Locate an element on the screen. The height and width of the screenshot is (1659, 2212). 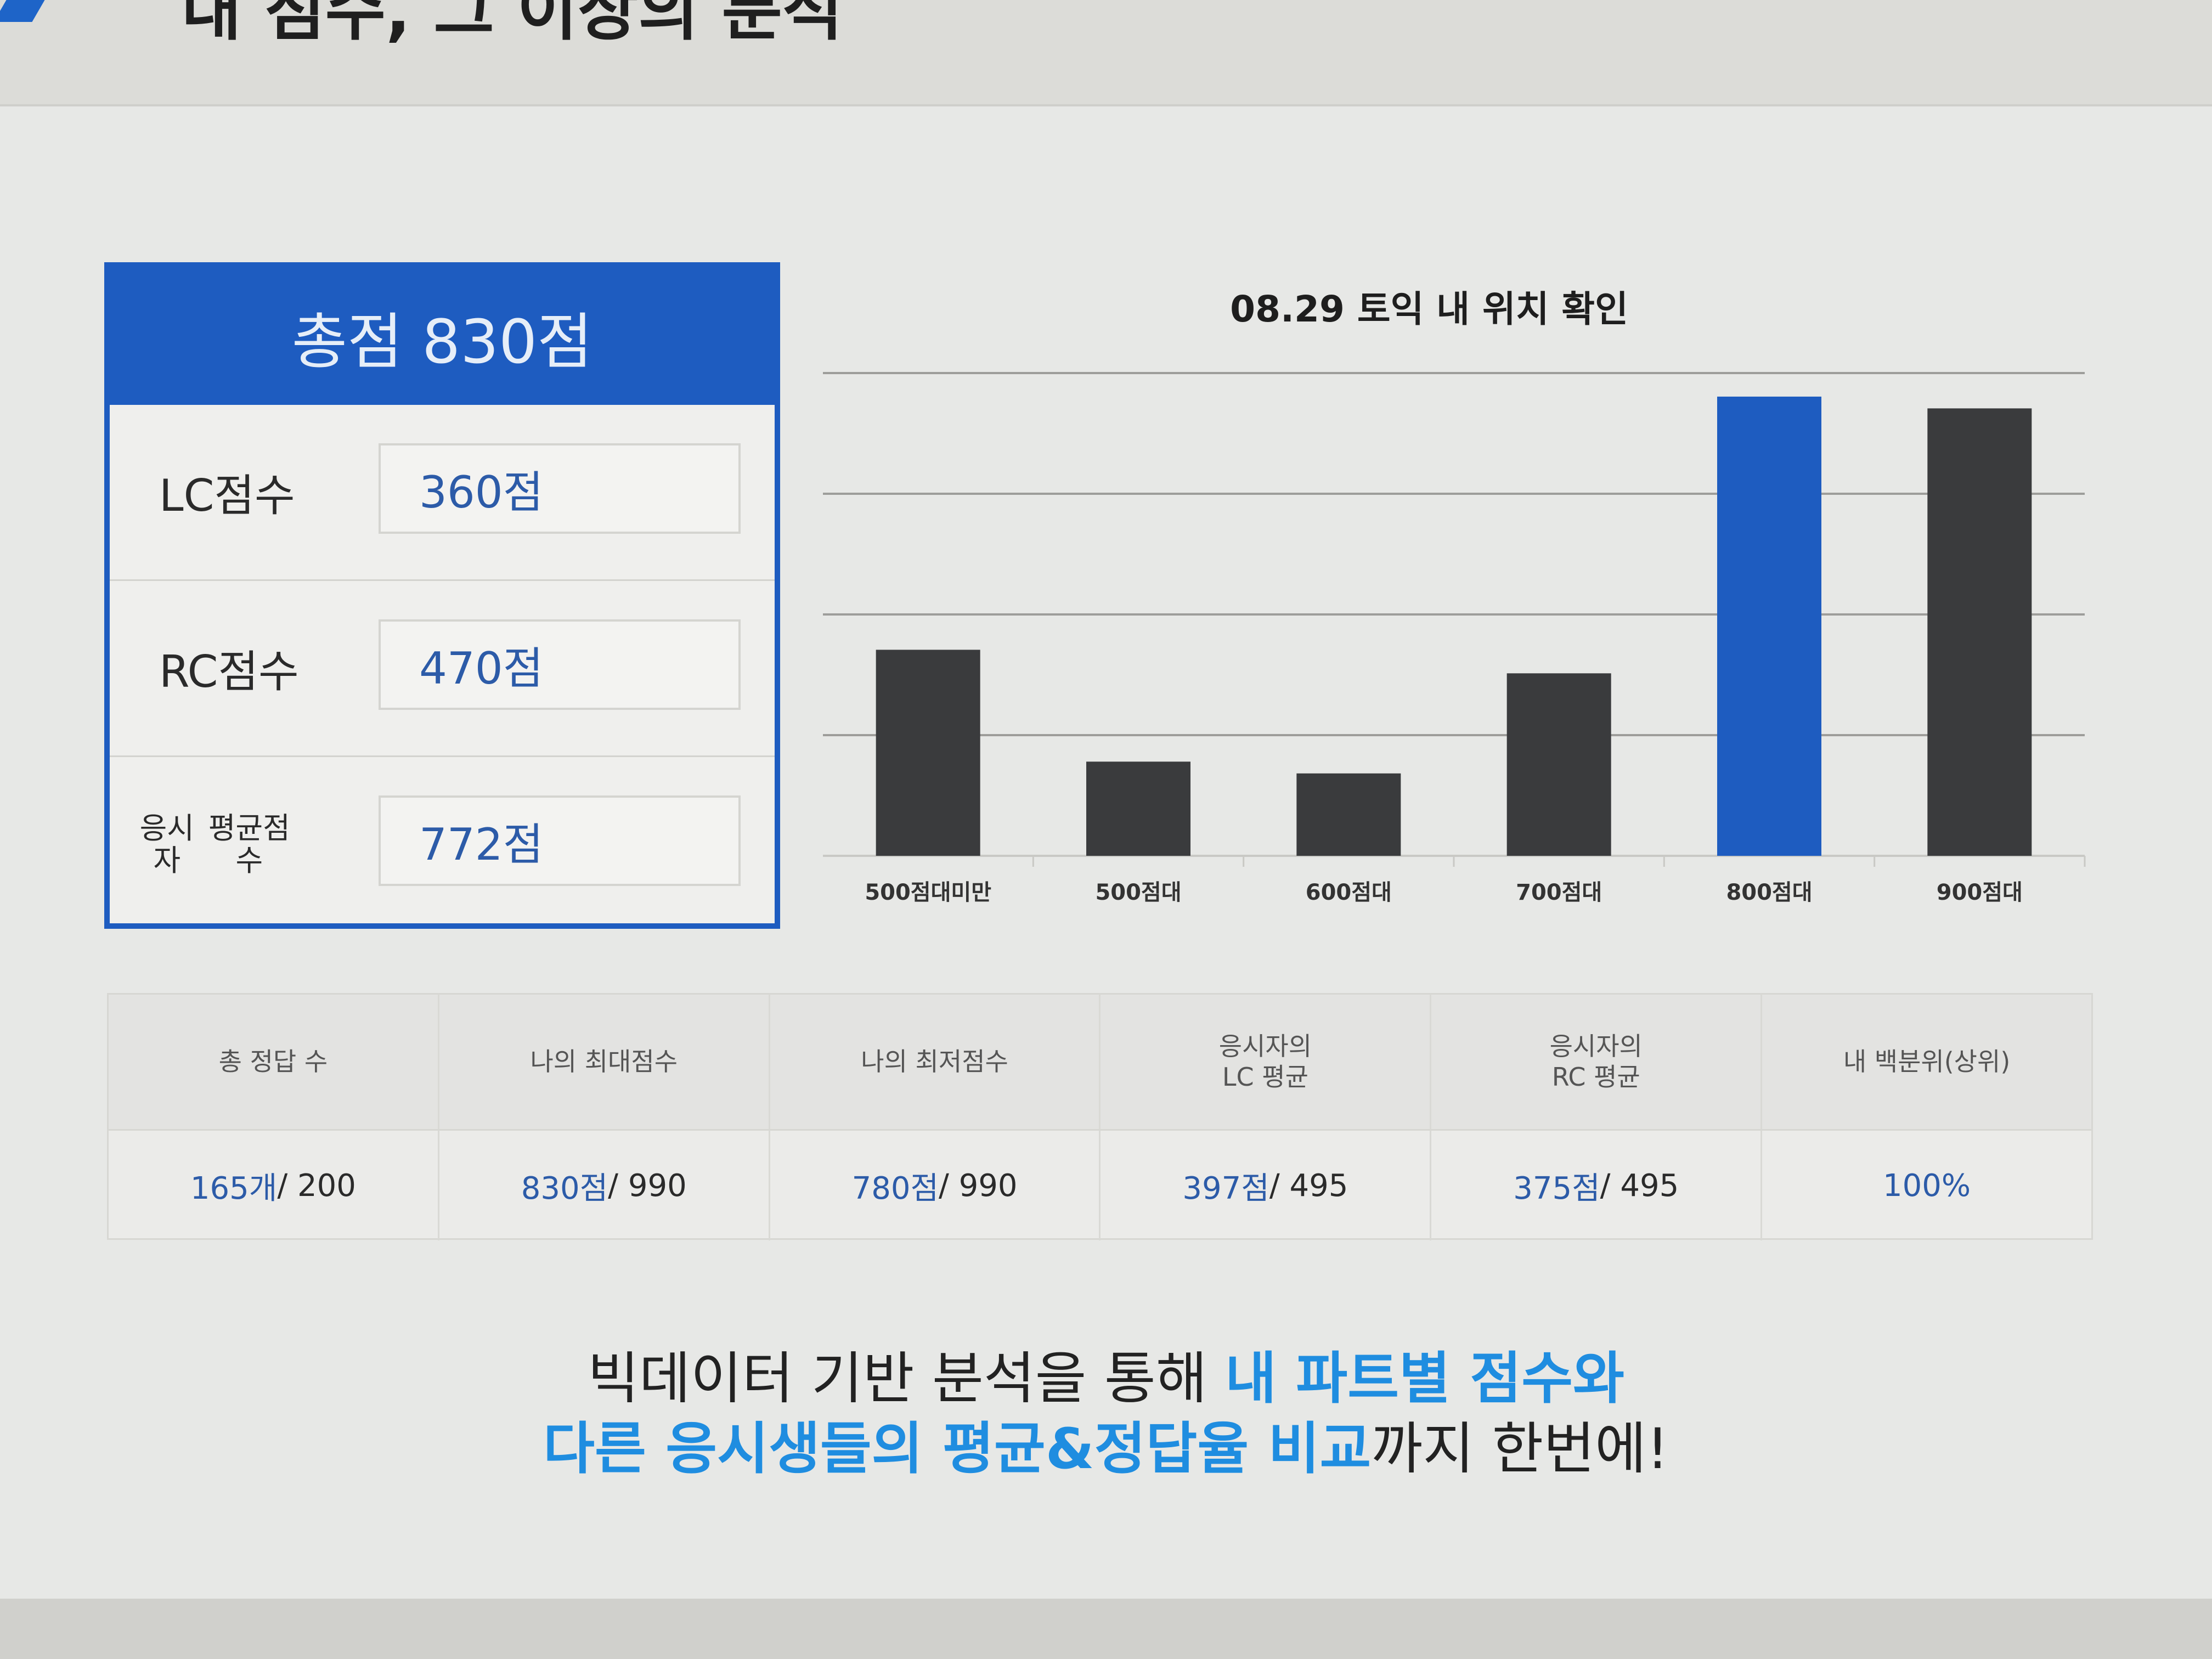
total-score-header: 총점 830점 is located at coordinates (442, 337).